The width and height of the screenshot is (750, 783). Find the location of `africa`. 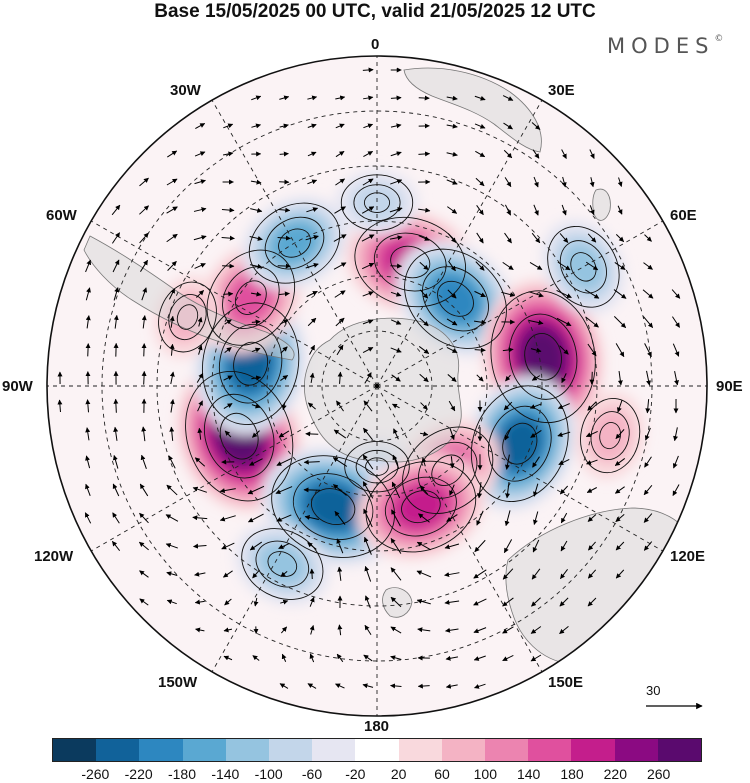

africa is located at coordinates (472, 110).